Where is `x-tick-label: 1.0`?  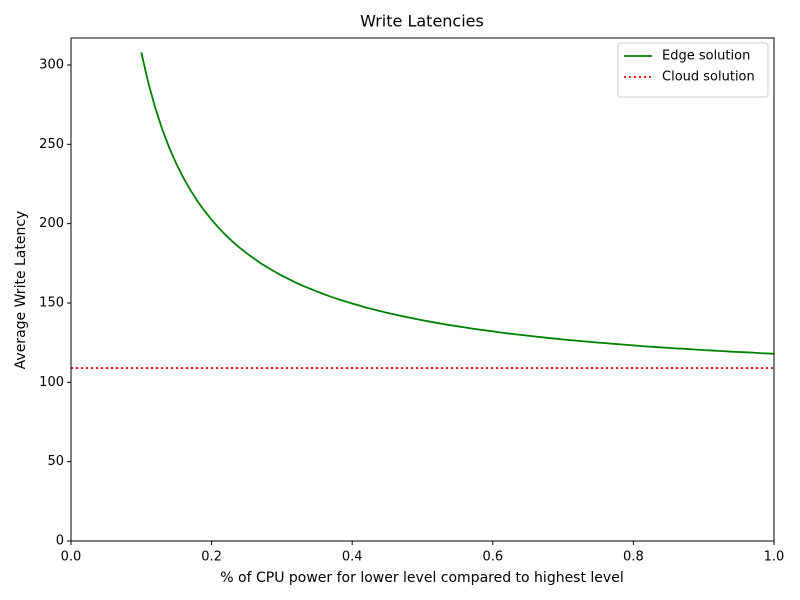 x-tick-label: 1.0 is located at coordinates (774, 557).